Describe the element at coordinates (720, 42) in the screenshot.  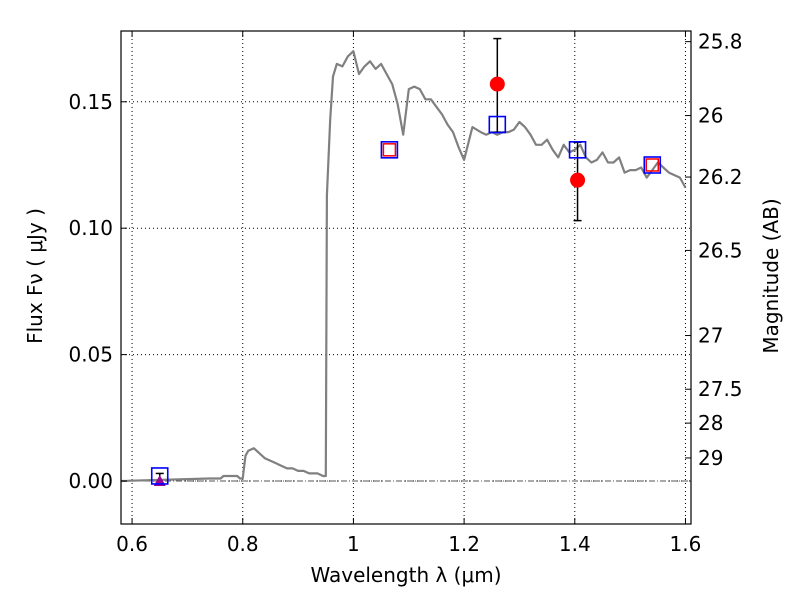
I see `right-tick-label: 25.8` at that location.